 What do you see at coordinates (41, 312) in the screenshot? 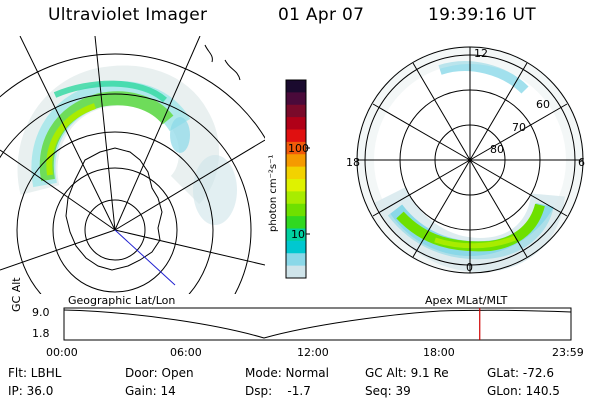
I see `timeline-y-max: 9.0` at bounding box center [41, 312].